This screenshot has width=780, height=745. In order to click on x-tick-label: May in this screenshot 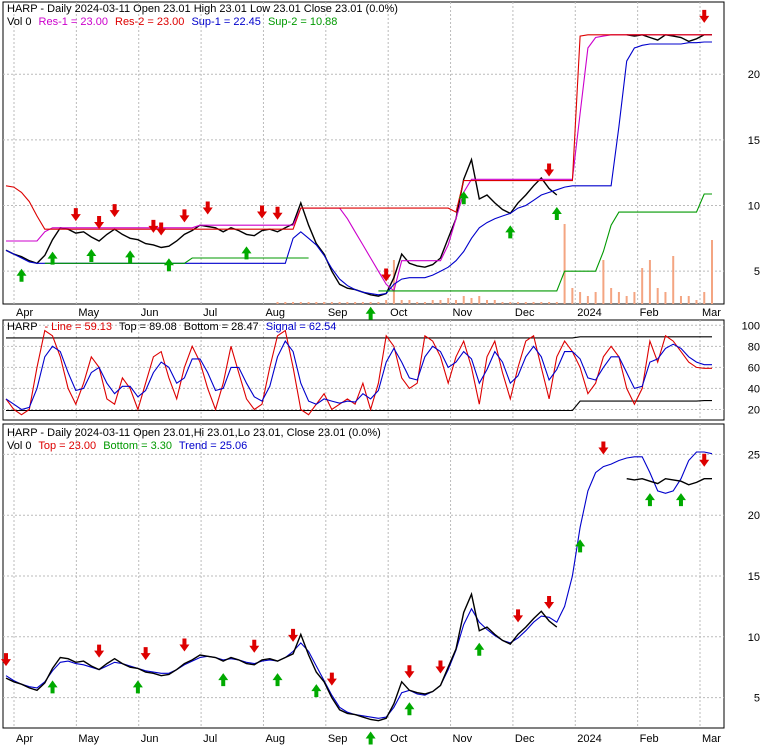, I will do `click(88, 313)`.